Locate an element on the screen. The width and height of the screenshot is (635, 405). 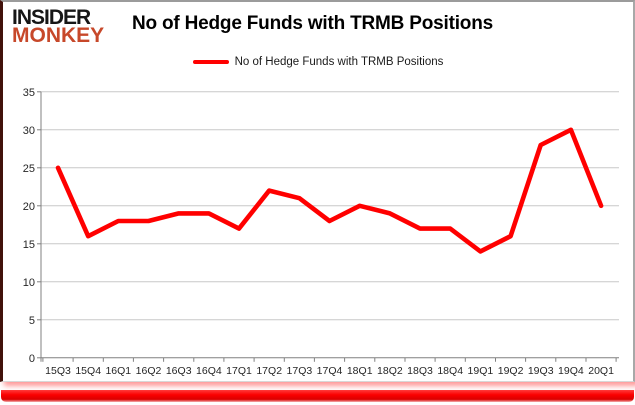
x-tick-label: 18Q1 is located at coordinates (360, 371).